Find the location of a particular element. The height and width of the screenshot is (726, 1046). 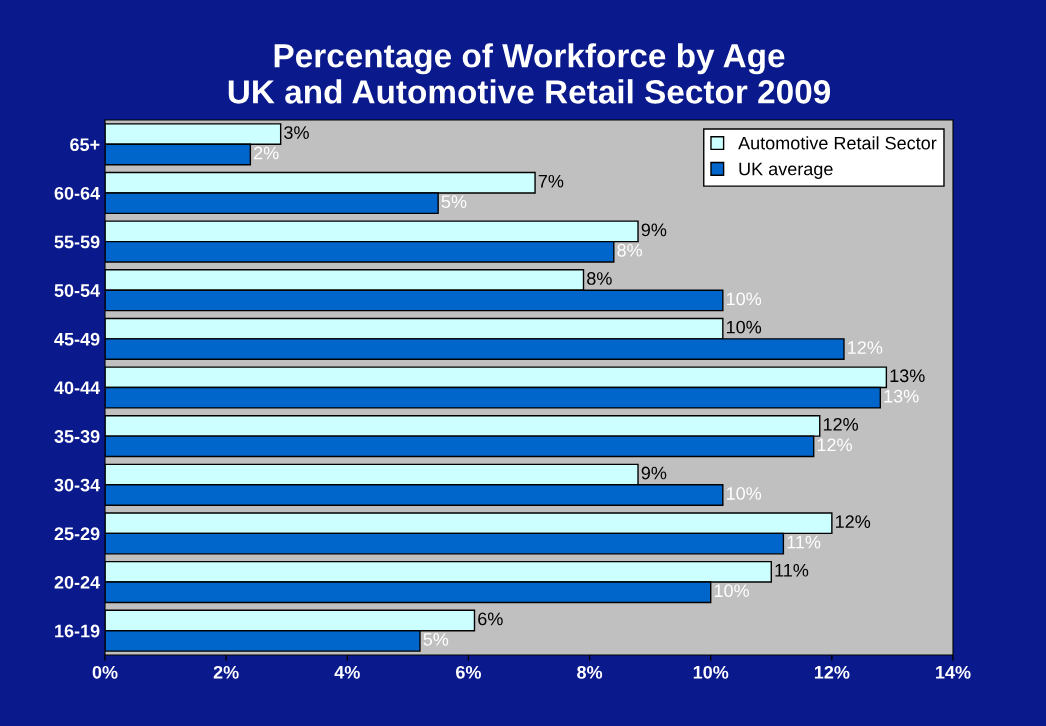

y-tick-label: 25-29 is located at coordinates (77, 534).